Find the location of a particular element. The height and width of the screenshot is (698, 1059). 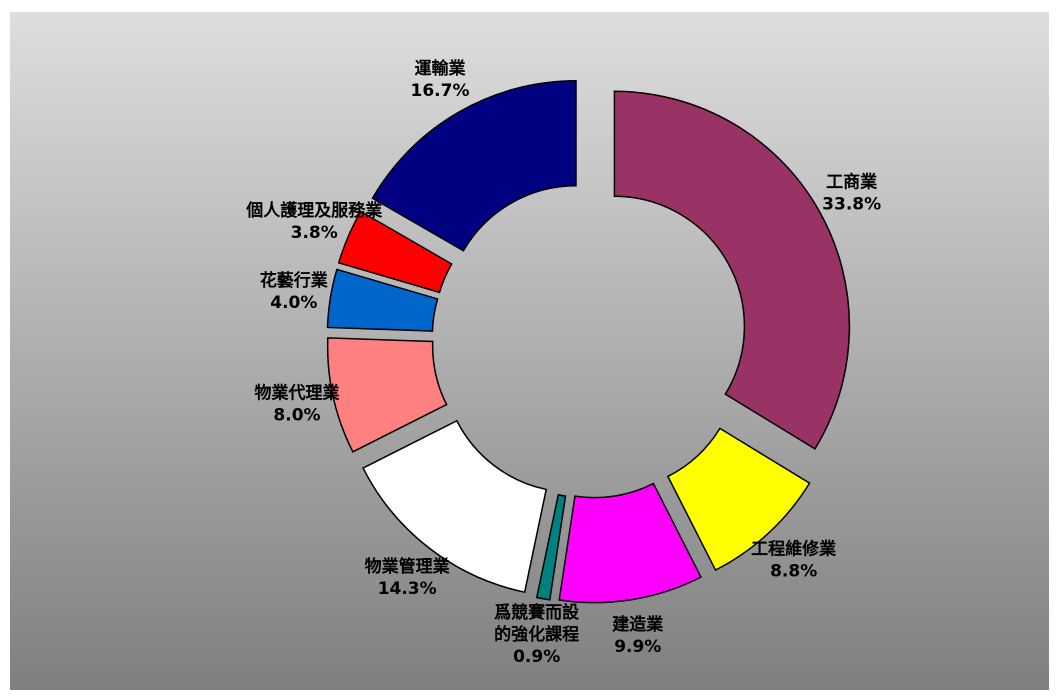

slice-label: 物業代理業 is located at coordinates (296, 392).